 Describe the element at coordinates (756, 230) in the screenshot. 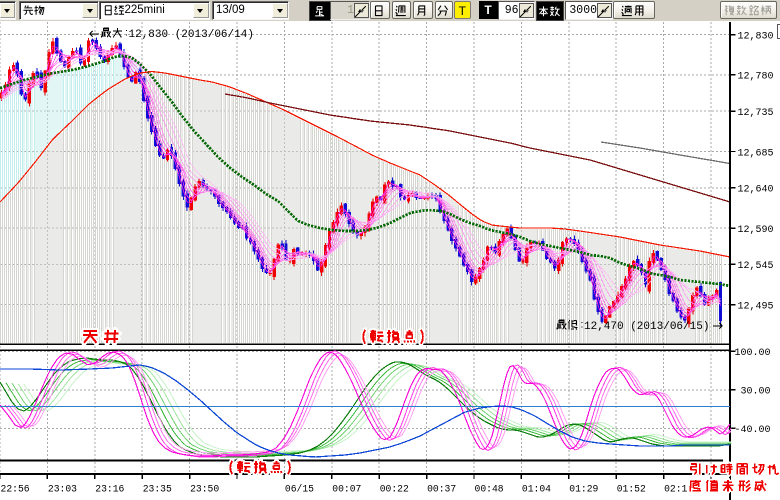

I see `svg-text: 12,590` at that location.